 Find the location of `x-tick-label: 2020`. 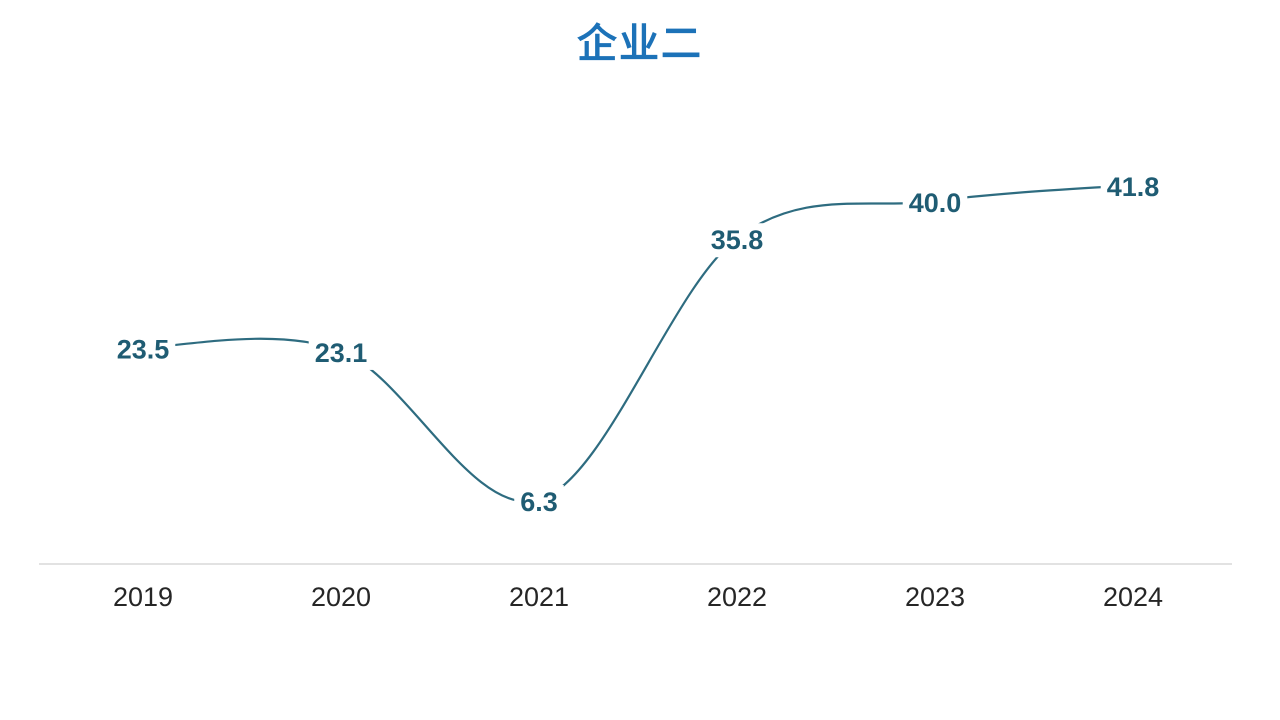

x-tick-label: 2020 is located at coordinates (341, 597).